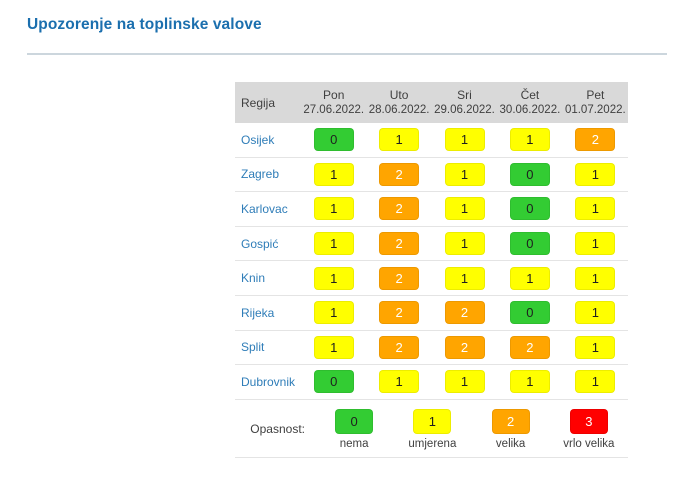 Image resolution: width=691 pixels, height=483 pixels. I want to click on day-name: Uto, so click(399, 94).